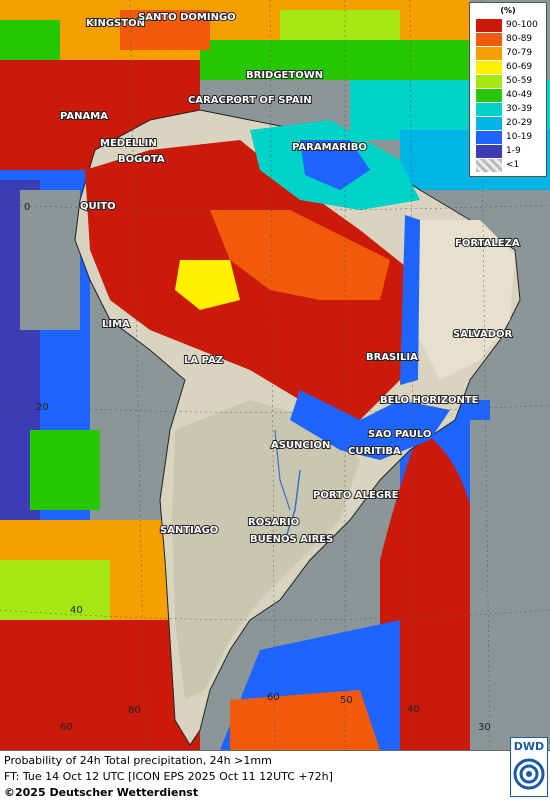 The image size is (550, 801). What do you see at coordinates (116, 324) in the screenshot?
I see `city-lima: LIMA` at bounding box center [116, 324].